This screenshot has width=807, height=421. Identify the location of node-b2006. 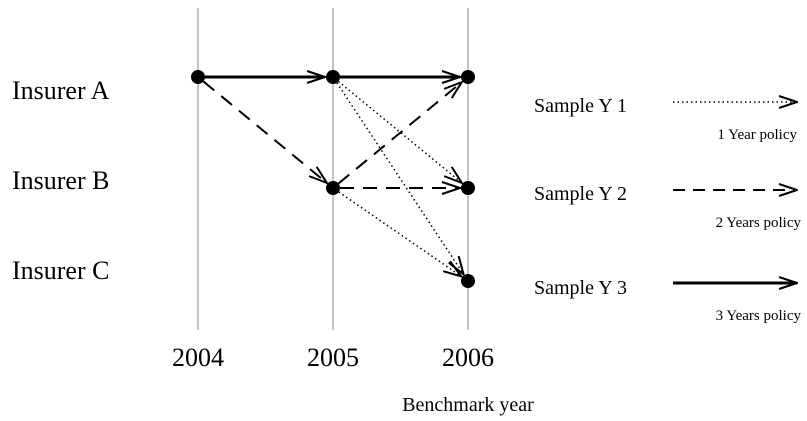
(468, 188).